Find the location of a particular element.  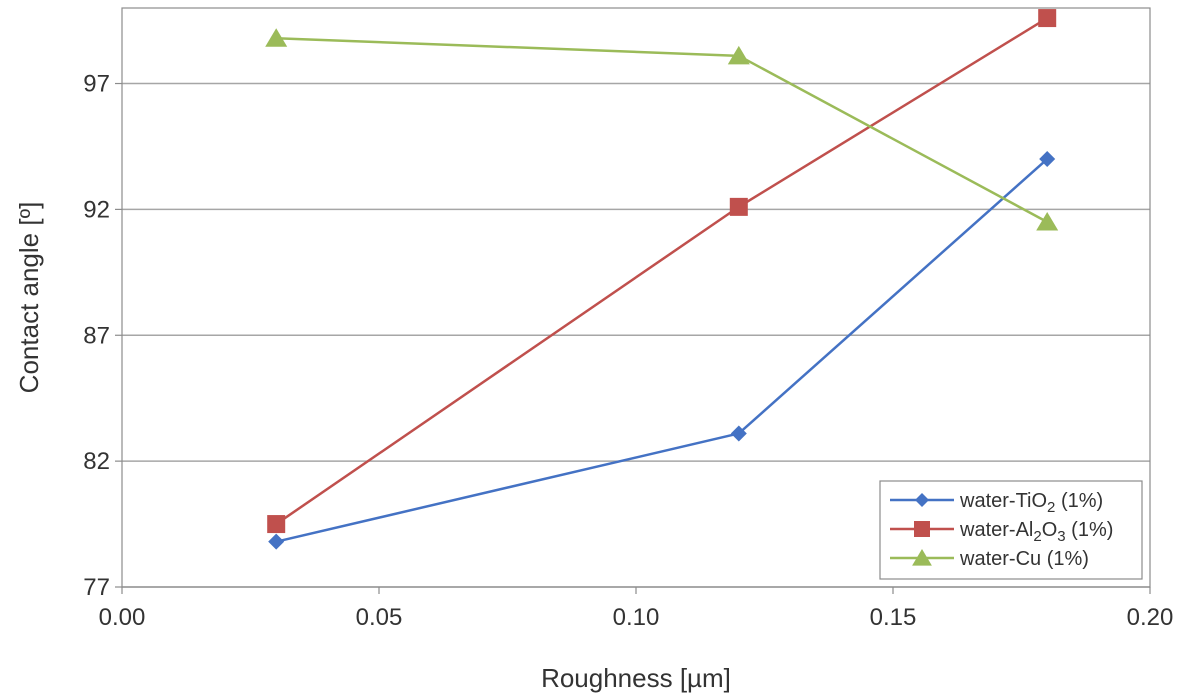

y-tick-label: 97 is located at coordinates (96, 84).